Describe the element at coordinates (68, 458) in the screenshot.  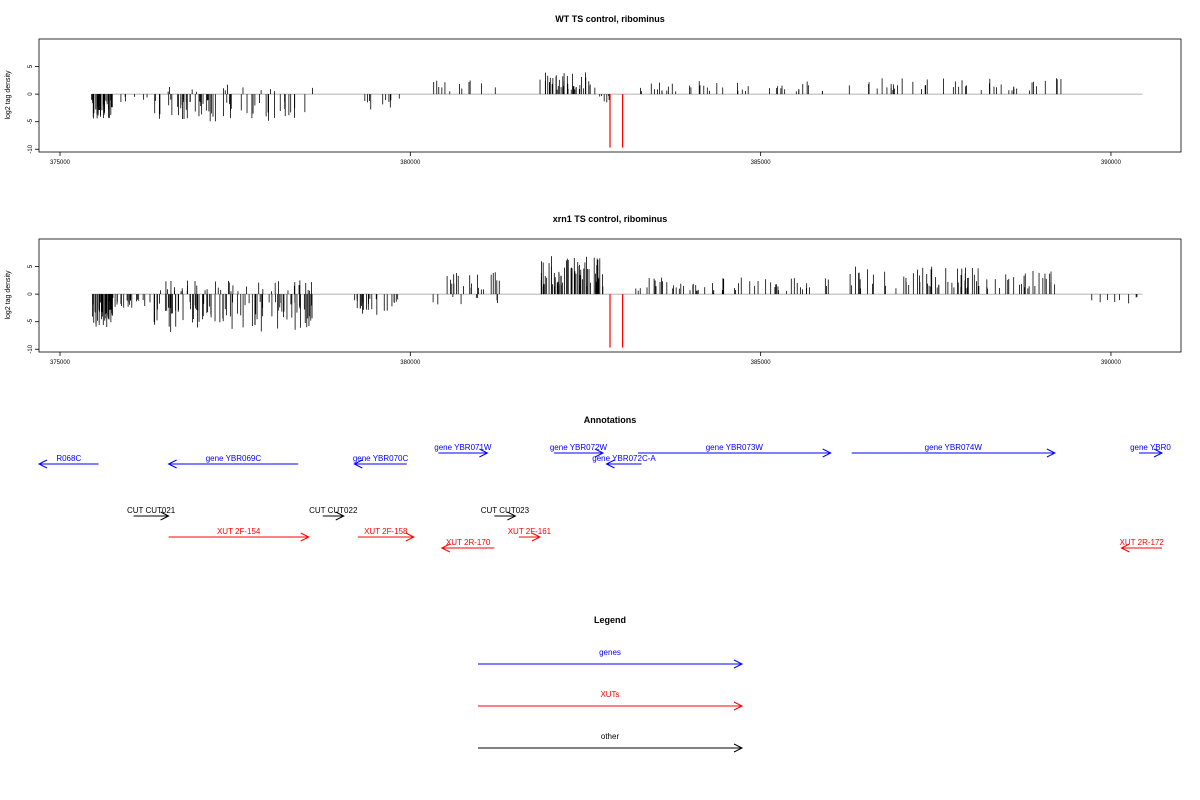
I see `gene-label: R068C` at that location.